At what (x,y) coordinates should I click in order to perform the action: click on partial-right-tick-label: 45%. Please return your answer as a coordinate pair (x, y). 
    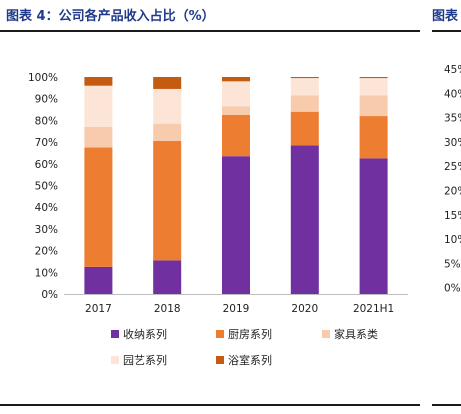
    Looking at the image, I should click on (452, 70).